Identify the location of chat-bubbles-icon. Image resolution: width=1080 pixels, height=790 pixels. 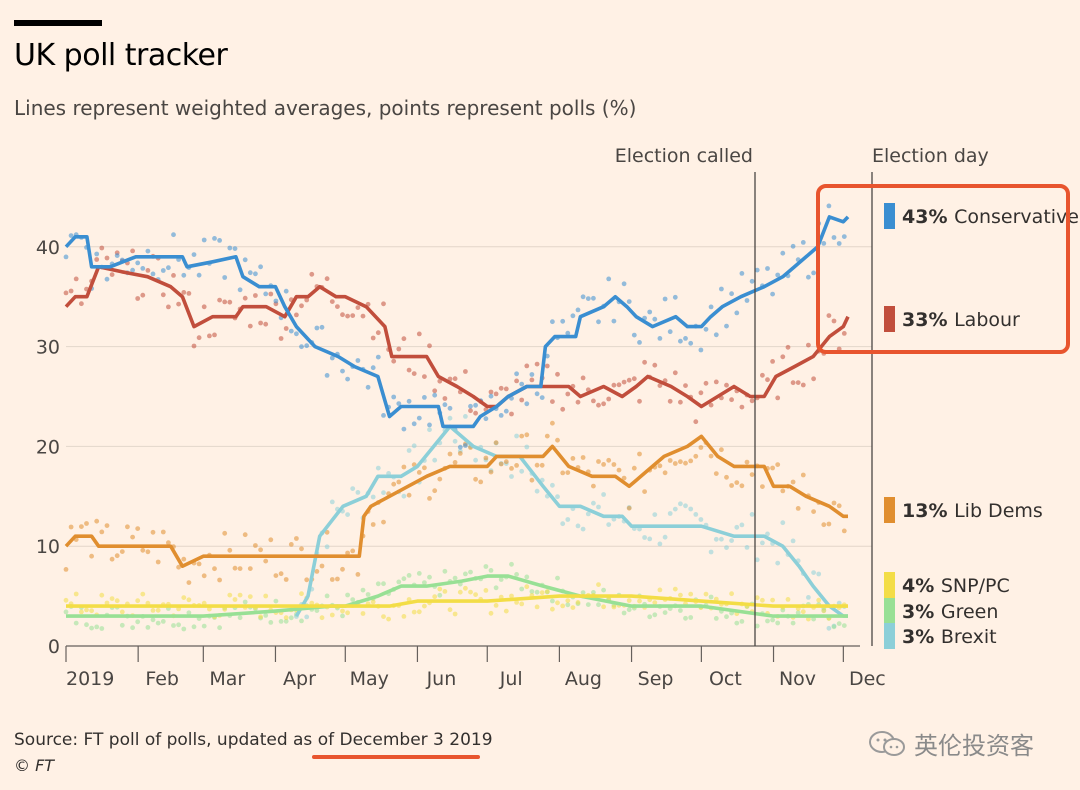
(887, 744).